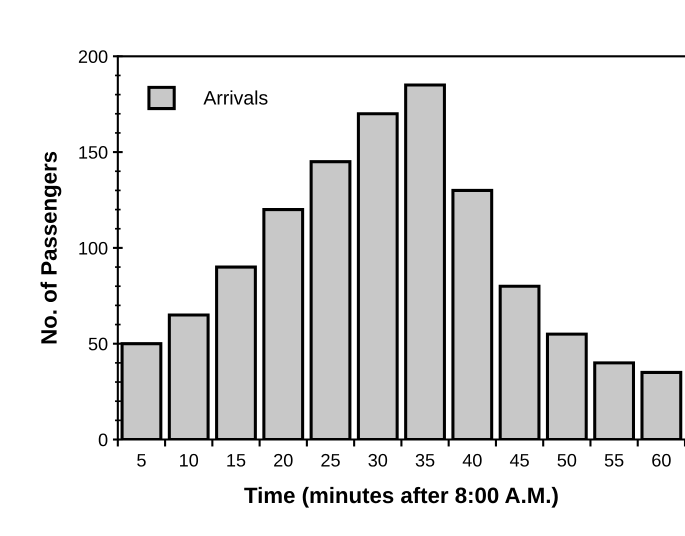 This screenshot has height=536, width=685. I want to click on x-tick-label: 40, so click(472, 460).